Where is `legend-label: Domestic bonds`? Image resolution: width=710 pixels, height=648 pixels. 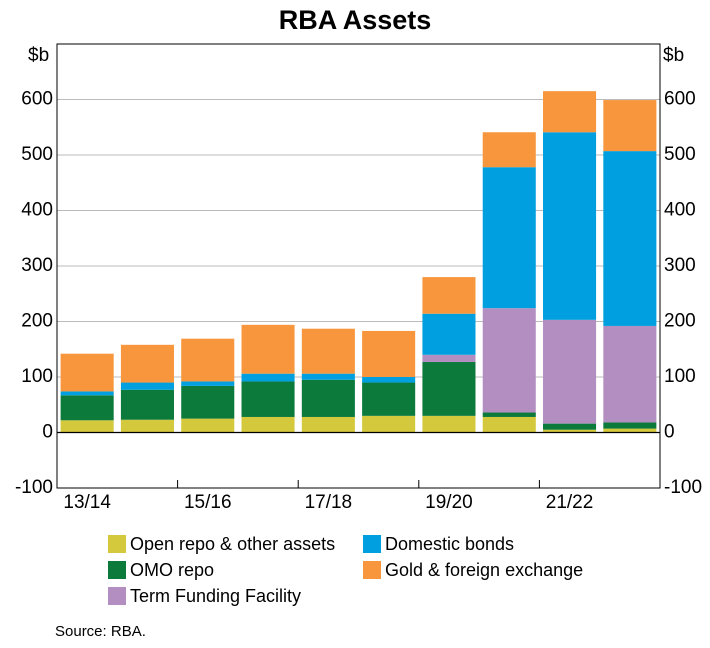
legend-label: Domestic bonds is located at coordinates (449, 544).